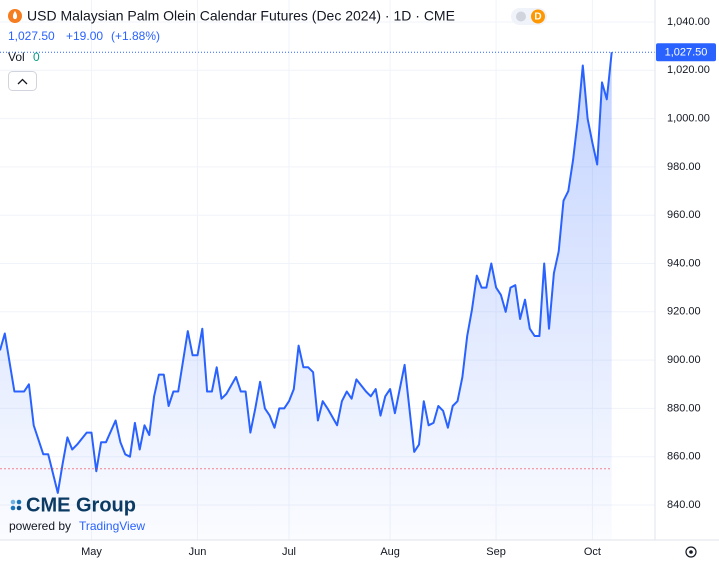 Image resolution: width=719 pixels, height=569 pixels. I want to click on x-tick-label: Jul, so click(289, 552).